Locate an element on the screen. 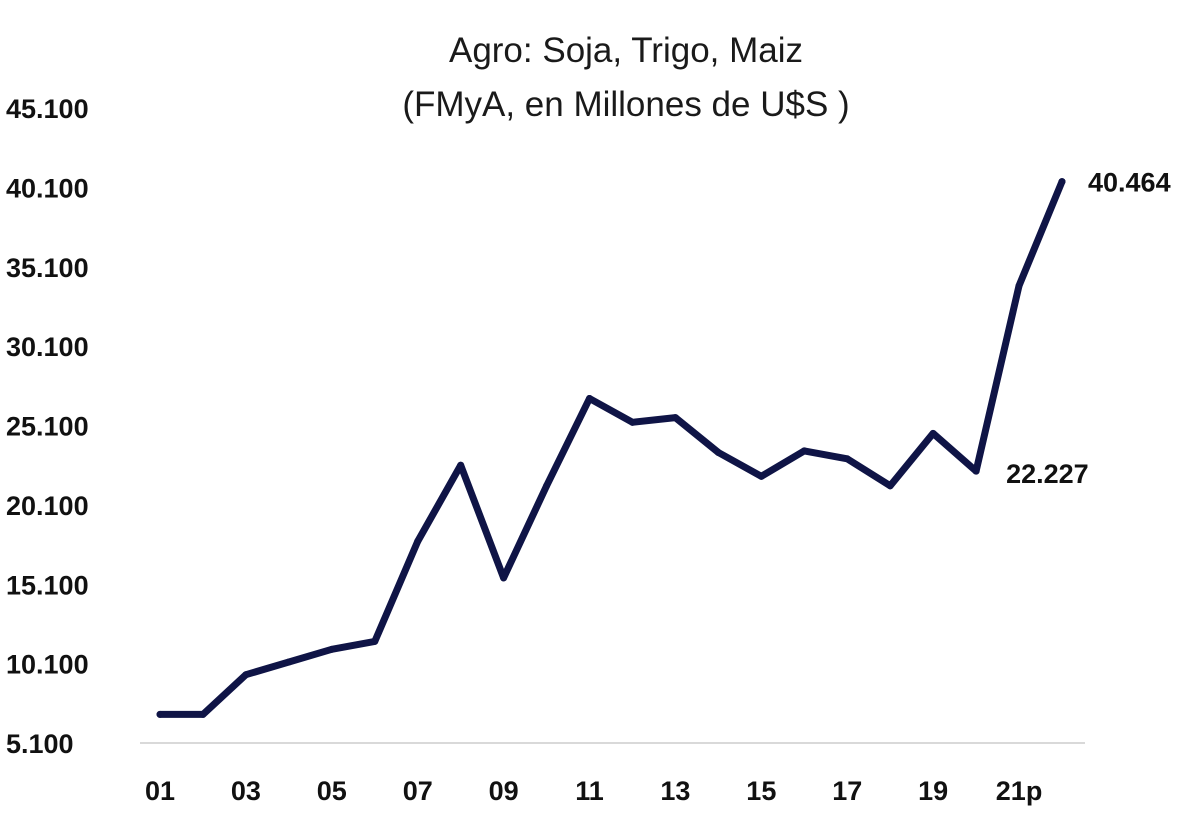  y-tick-label: 40.100 is located at coordinates (47, 188).